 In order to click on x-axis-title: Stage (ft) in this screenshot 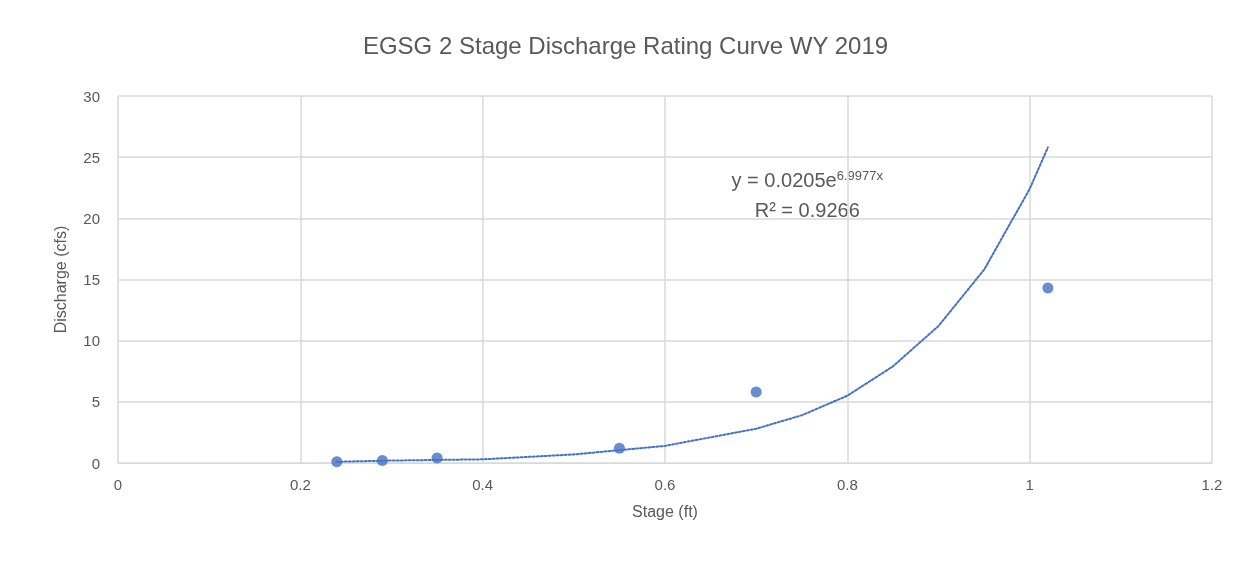, I will do `click(665, 511)`.